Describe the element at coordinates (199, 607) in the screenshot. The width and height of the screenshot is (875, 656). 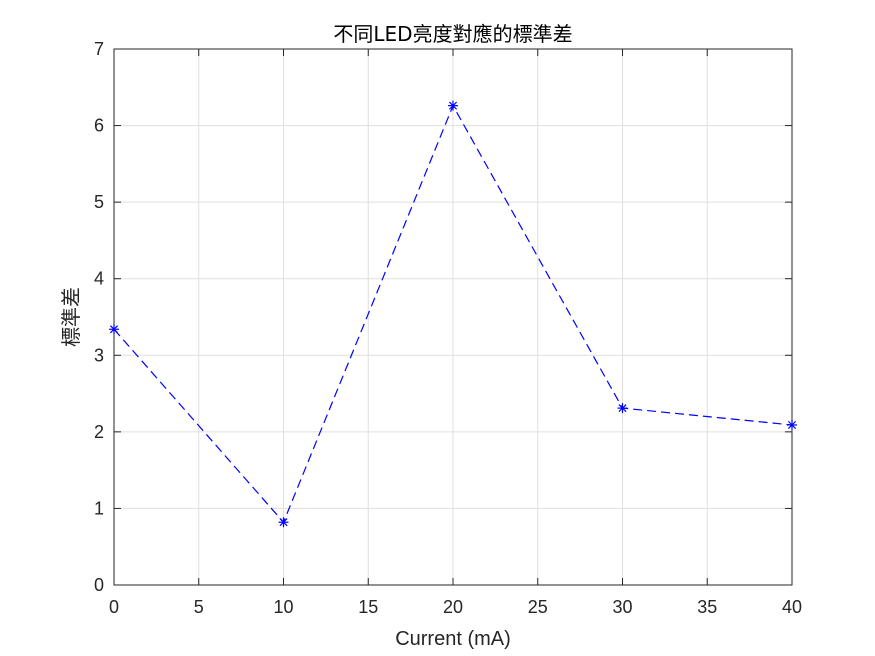
I see `x-tick-label: 5` at that location.